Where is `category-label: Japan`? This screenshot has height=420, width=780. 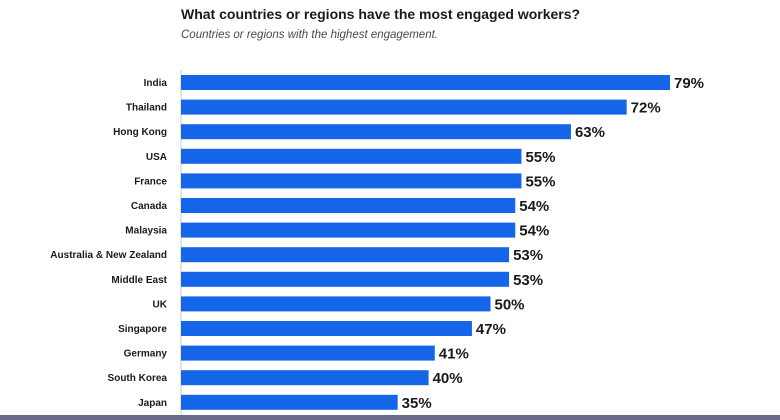 category-label: Japan is located at coordinates (152, 403).